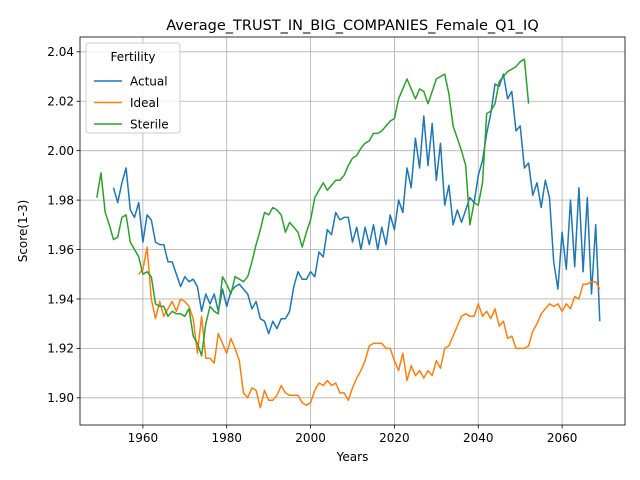 This screenshot has width=640, height=480. What do you see at coordinates (149, 81) in the screenshot?
I see `legend-label-actual: Actual` at bounding box center [149, 81].